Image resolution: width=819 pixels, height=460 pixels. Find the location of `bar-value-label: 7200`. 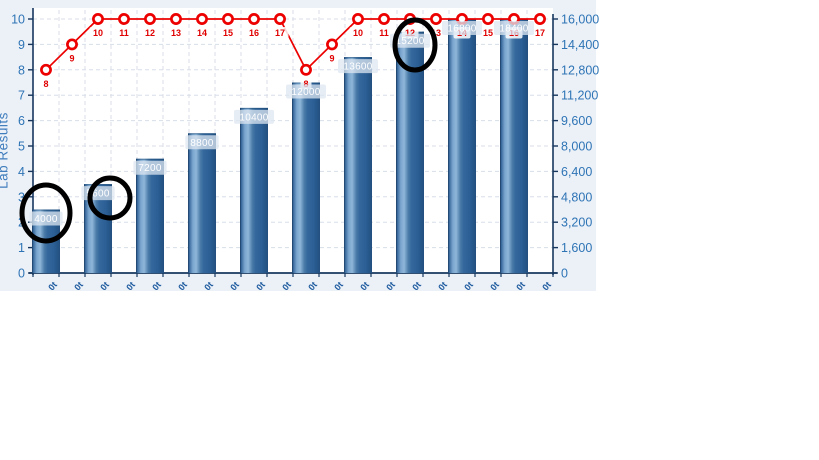

bar-value-label: 7200 is located at coordinates (150, 168).